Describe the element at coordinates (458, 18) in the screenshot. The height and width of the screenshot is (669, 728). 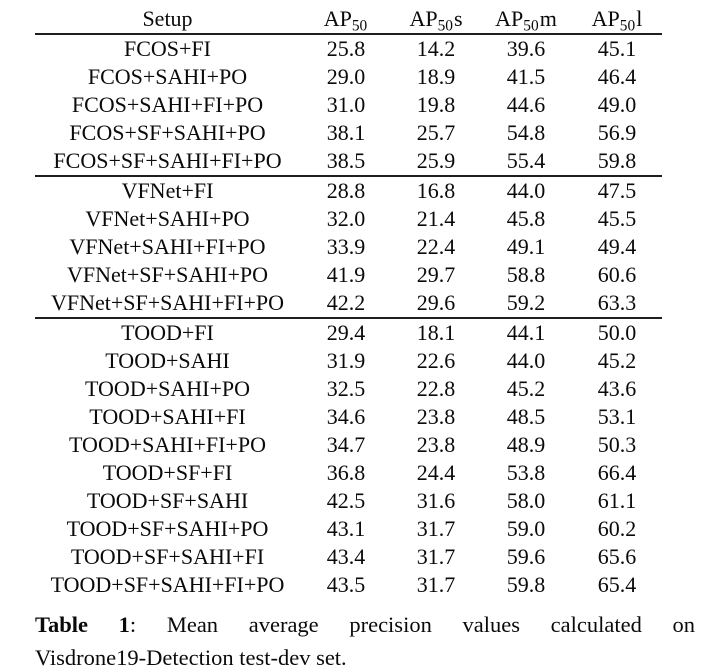
I see `metric-suffix: s` at that location.